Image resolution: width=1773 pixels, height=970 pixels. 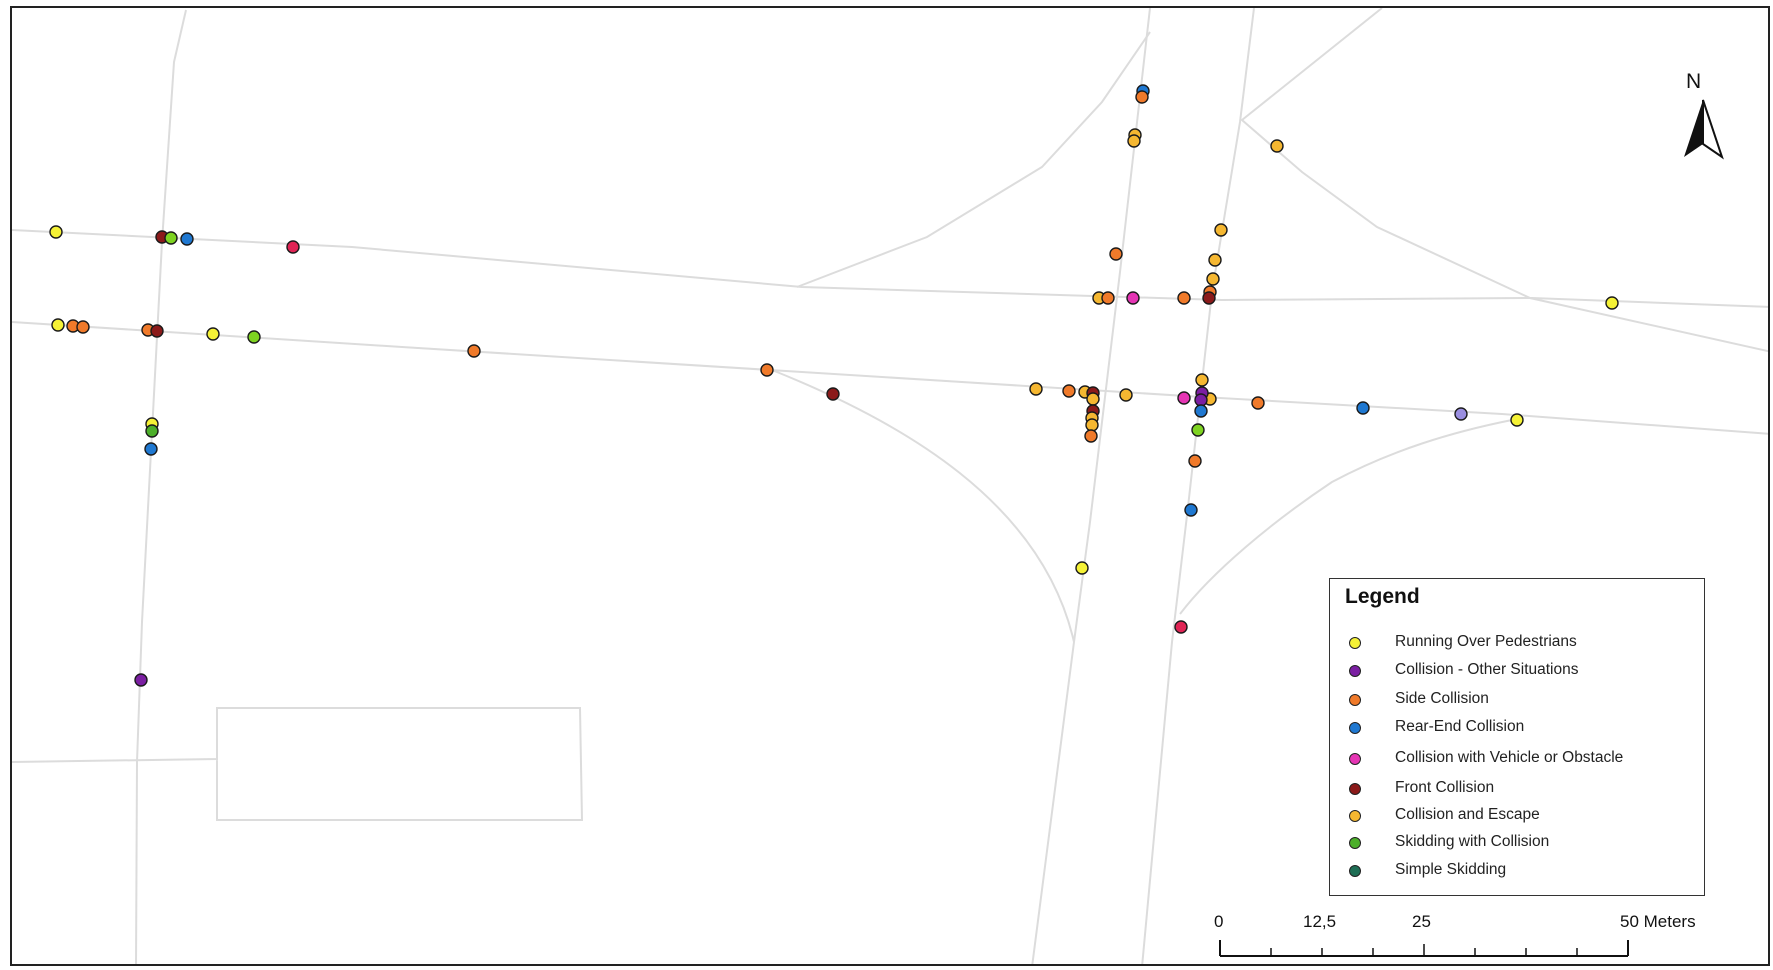 I want to click on legend-item-rear-end-collision: Rear-End Collision, so click(x=1515, y=728).